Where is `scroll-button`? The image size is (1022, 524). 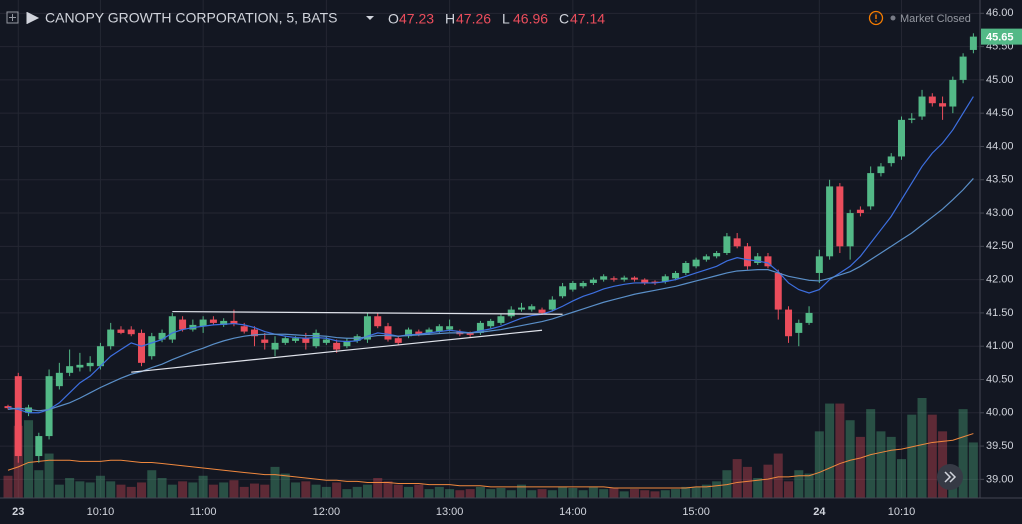
scroll-button is located at coordinates (950, 477).